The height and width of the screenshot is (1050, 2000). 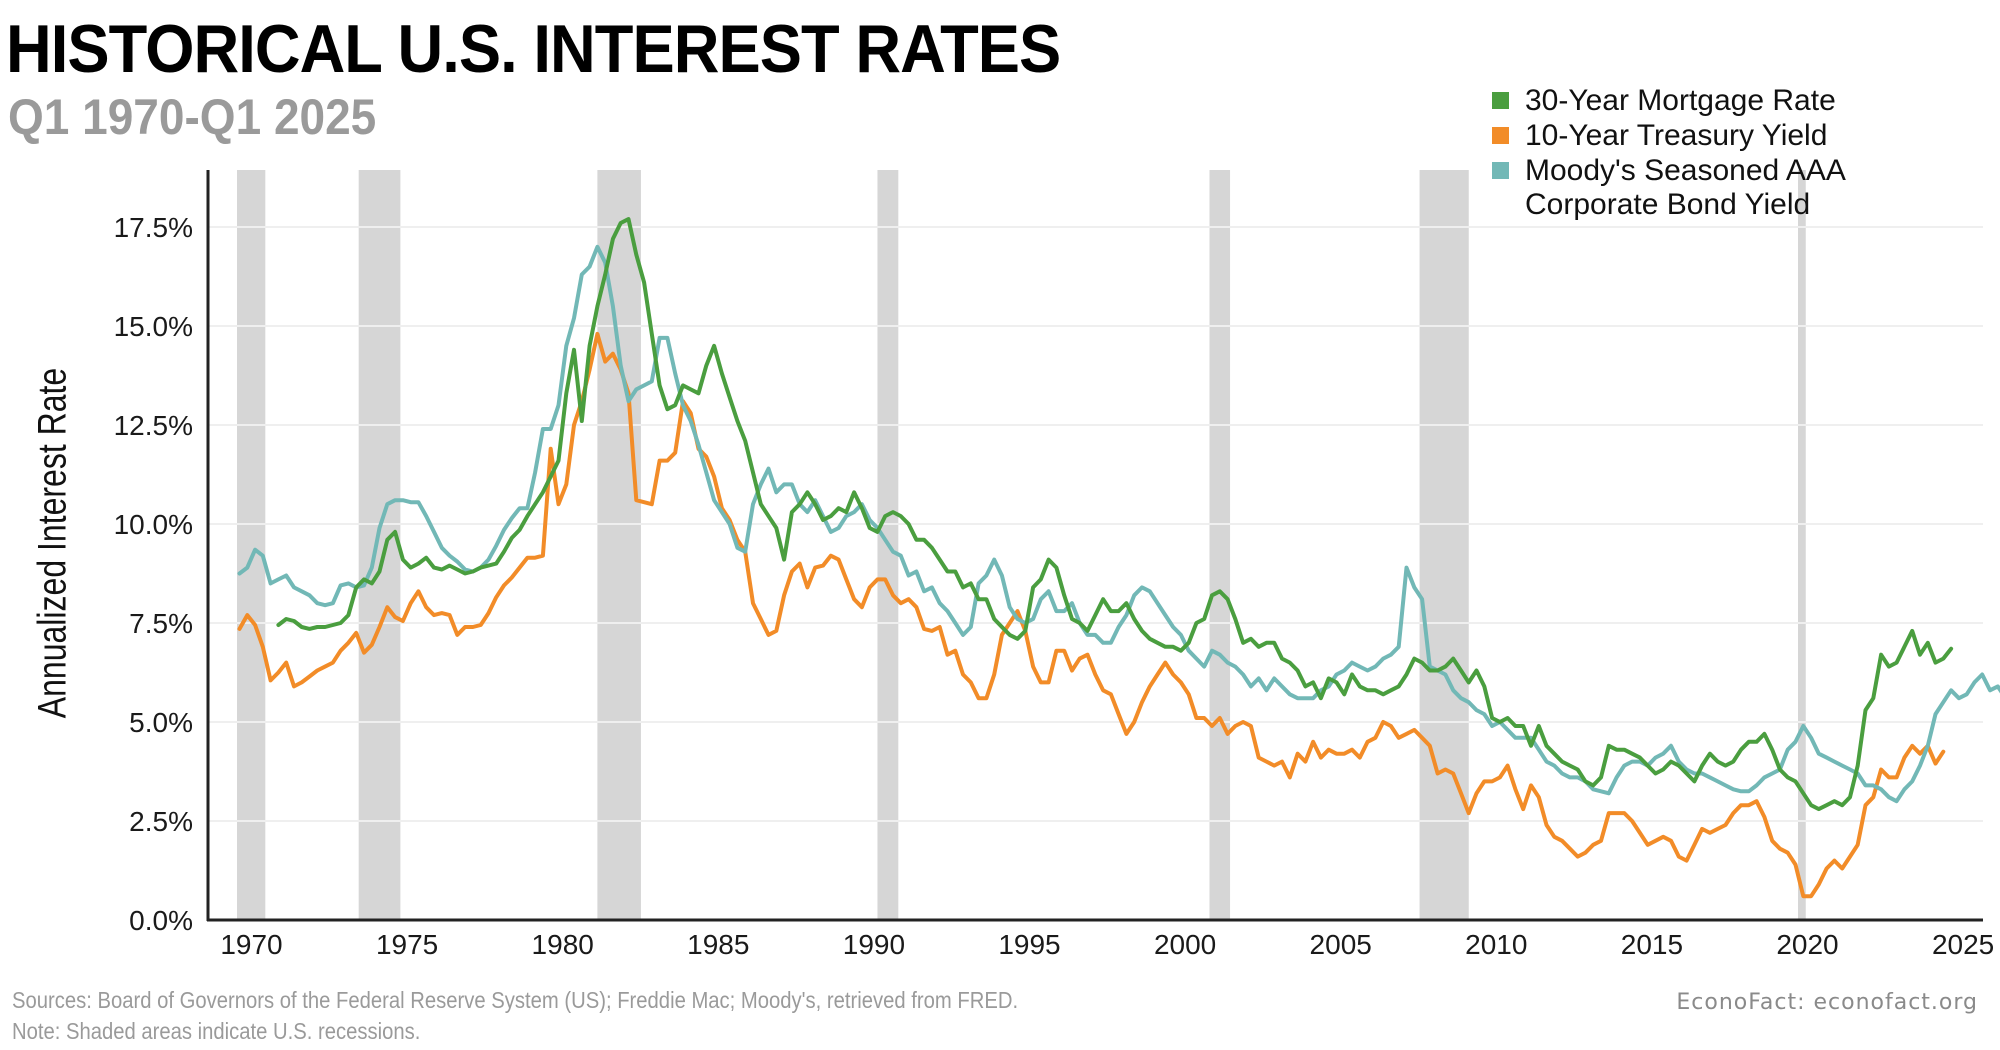 I want to click on x-tick-label: 2025, so click(x=1963, y=944).